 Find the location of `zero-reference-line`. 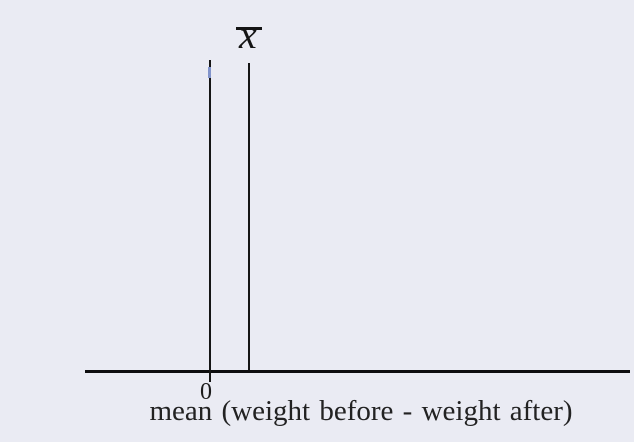

zero-reference-line is located at coordinates (210, 221).